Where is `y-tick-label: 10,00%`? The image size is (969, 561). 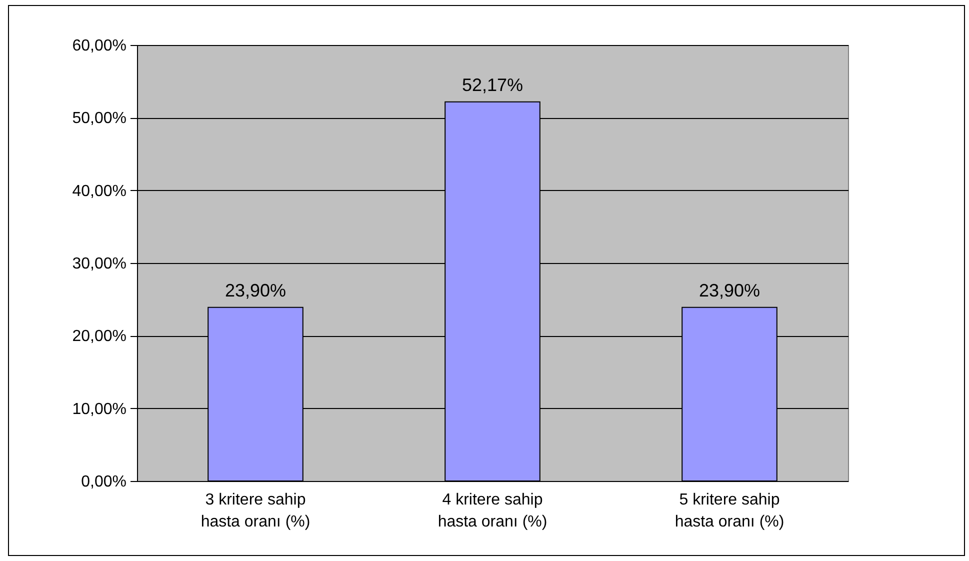
y-tick-label: 10,00% is located at coordinates (99, 409).